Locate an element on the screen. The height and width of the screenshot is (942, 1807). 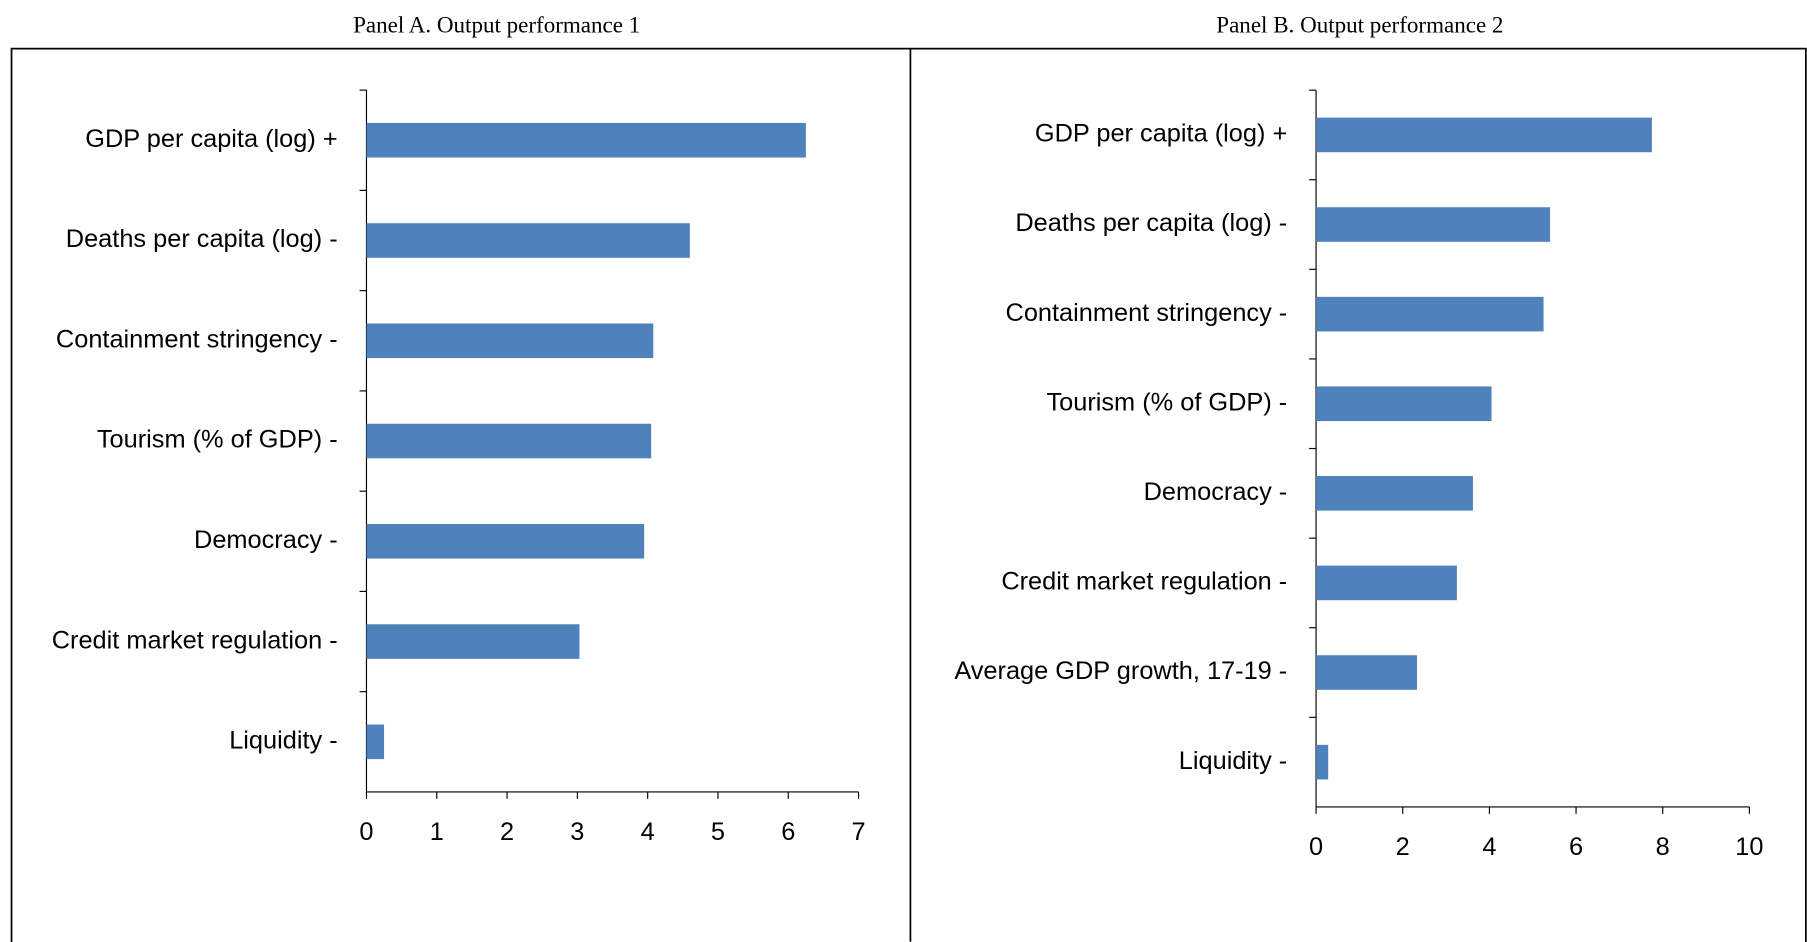
x-tick-label: 10 is located at coordinates (1749, 847).